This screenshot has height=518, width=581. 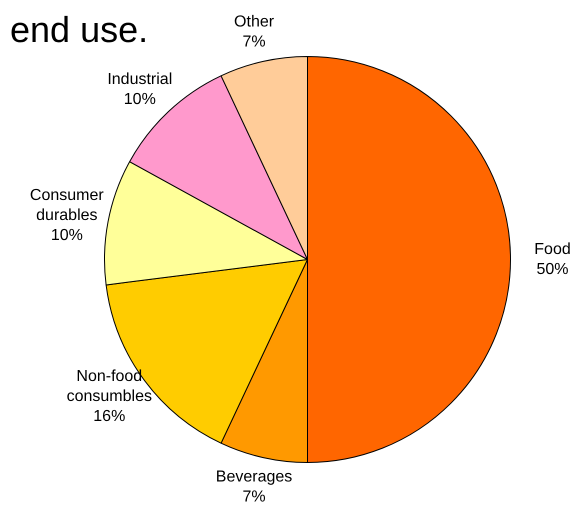 I want to click on slice-label: Consumer durables, so click(x=67, y=205).